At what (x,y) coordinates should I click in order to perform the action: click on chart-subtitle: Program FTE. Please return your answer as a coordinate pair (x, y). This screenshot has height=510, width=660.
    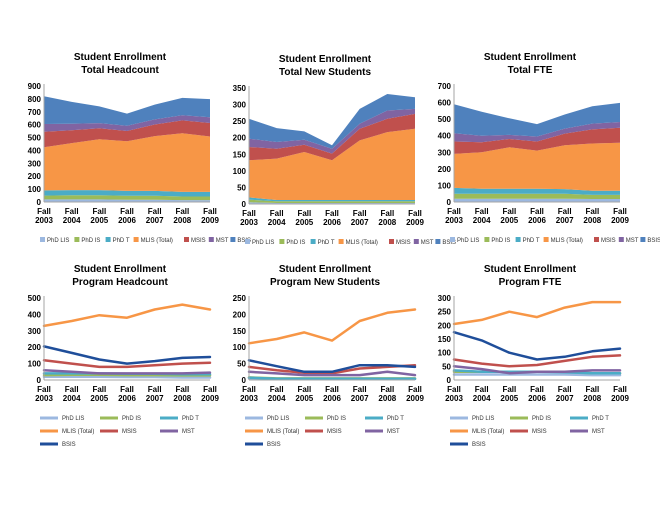
    Looking at the image, I should click on (530, 282).